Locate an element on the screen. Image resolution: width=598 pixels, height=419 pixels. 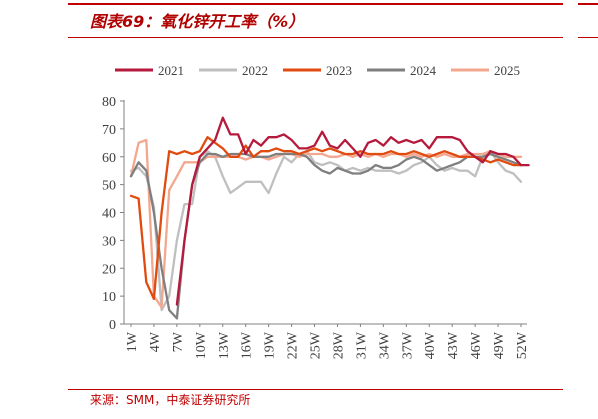
x-tick-label: 4W is located at coordinates (155, 341).